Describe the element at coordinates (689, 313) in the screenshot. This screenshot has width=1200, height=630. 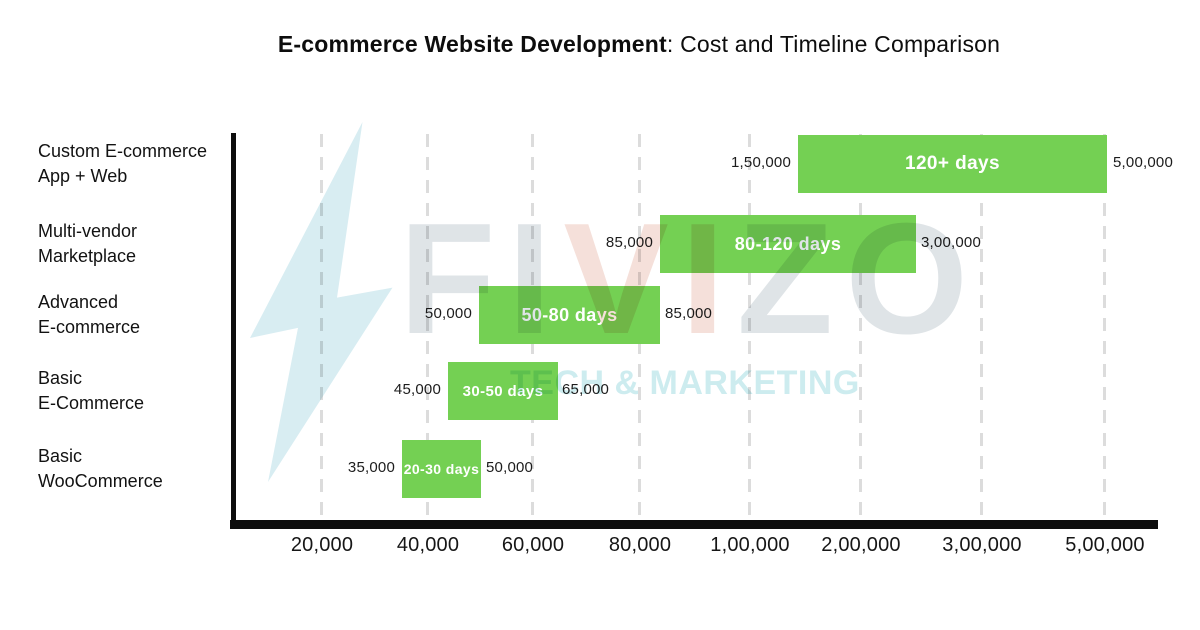
I see `max-cost-label: 85,000` at that location.